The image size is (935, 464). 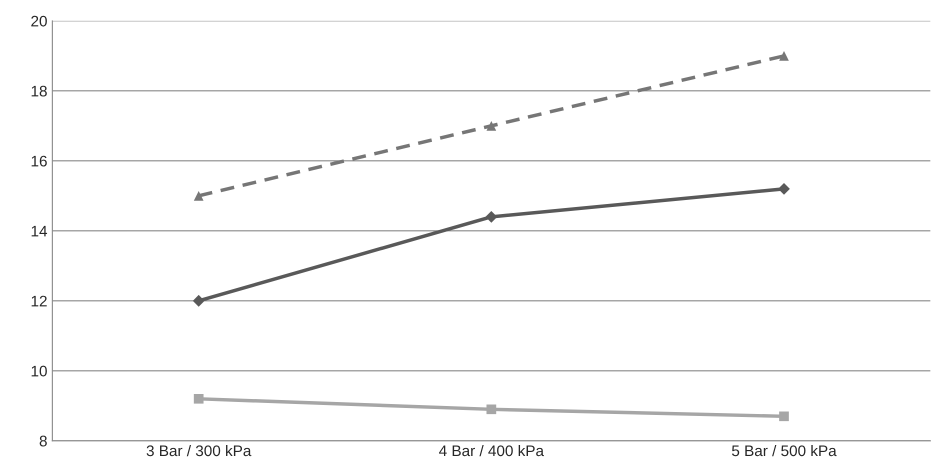 What do you see at coordinates (39, 301) in the screenshot?
I see `y-tick-label: 12` at bounding box center [39, 301].